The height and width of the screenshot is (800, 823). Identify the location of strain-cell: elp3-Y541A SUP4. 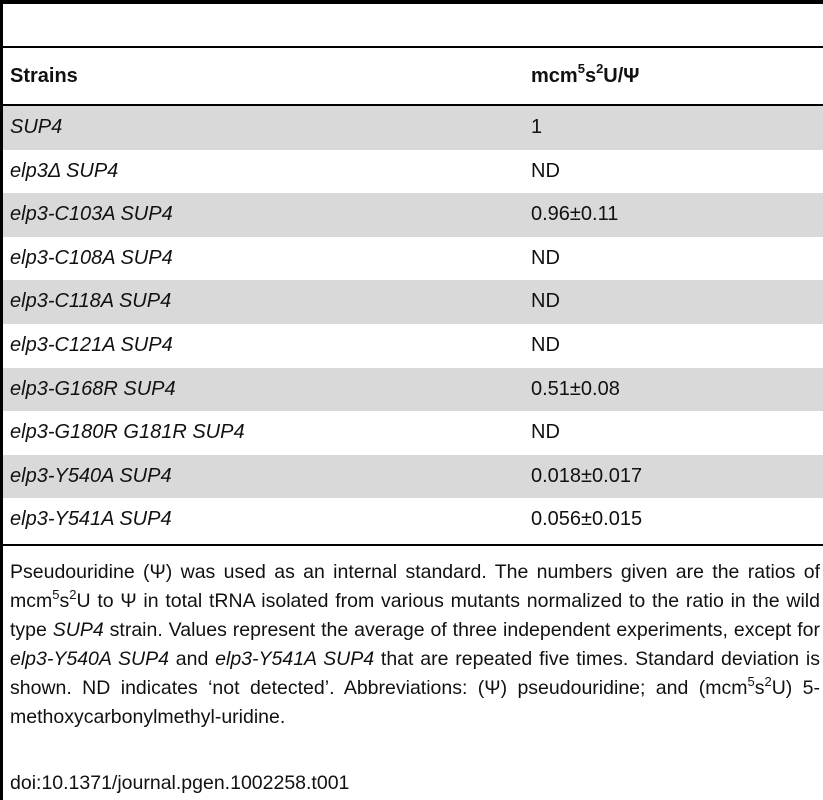
(91, 519).